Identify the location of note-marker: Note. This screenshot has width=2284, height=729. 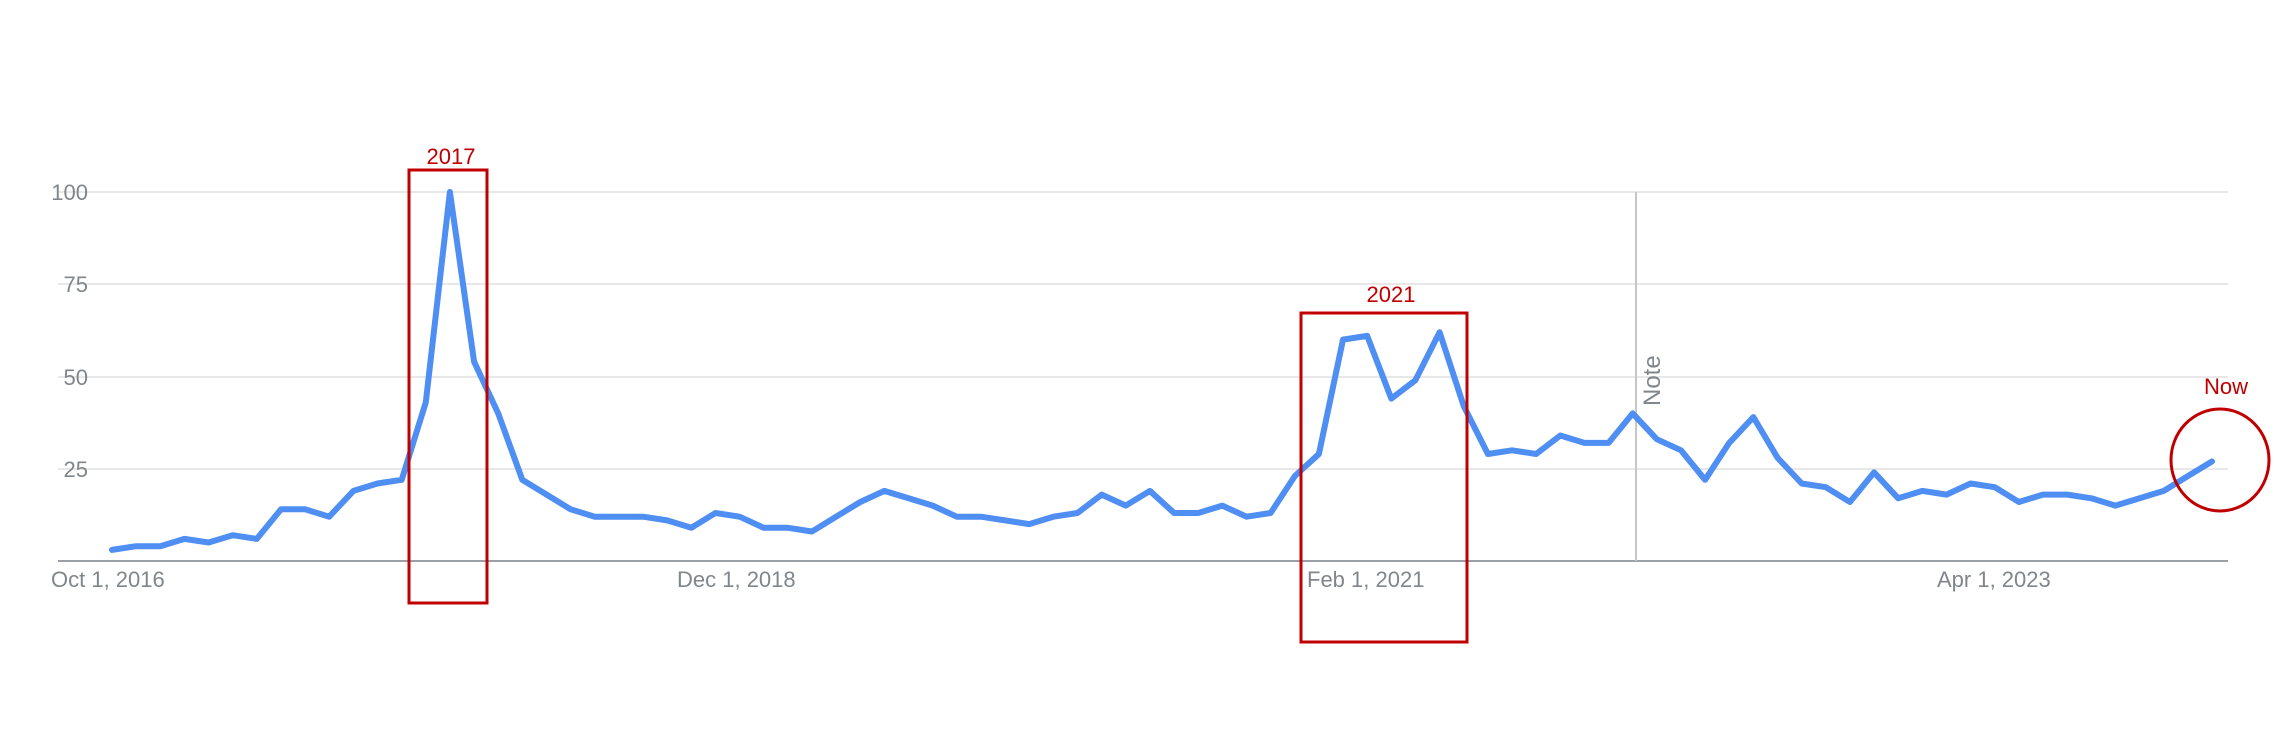
(1650, 376).